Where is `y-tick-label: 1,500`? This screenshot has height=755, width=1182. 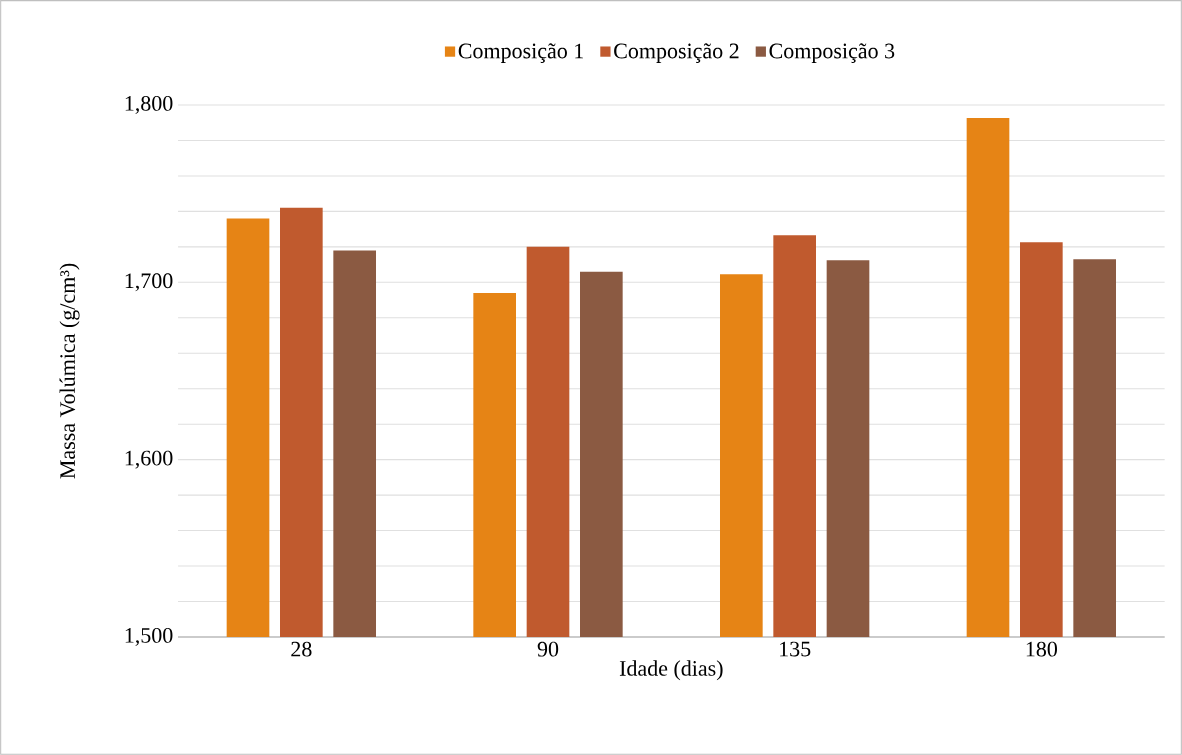 y-tick-label: 1,500 is located at coordinates (149, 636).